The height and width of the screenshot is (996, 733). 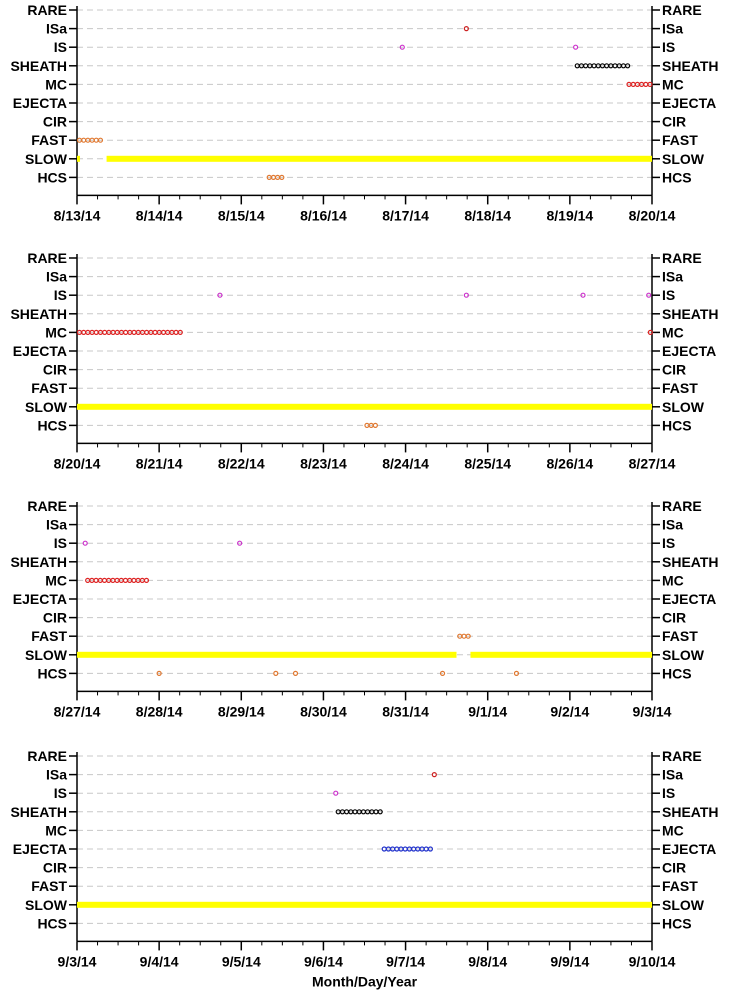 I want to click on x-tick-label: 8/19/14, so click(x=569, y=215).